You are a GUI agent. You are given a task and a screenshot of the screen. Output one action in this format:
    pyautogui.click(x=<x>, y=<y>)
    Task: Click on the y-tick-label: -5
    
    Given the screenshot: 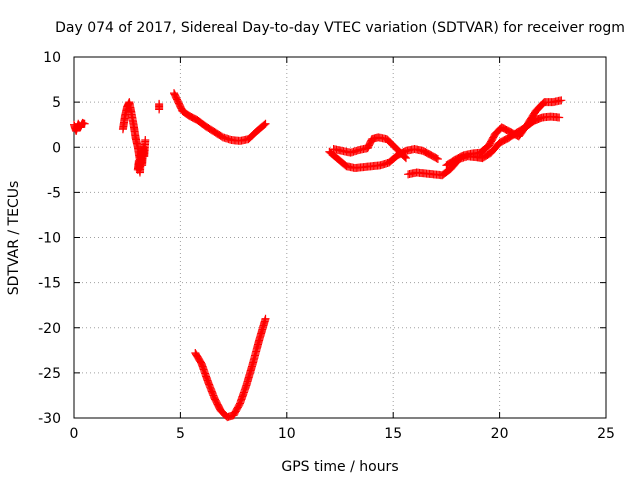 What is the action you would take?
    pyautogui.click(x=54, y=193)
    